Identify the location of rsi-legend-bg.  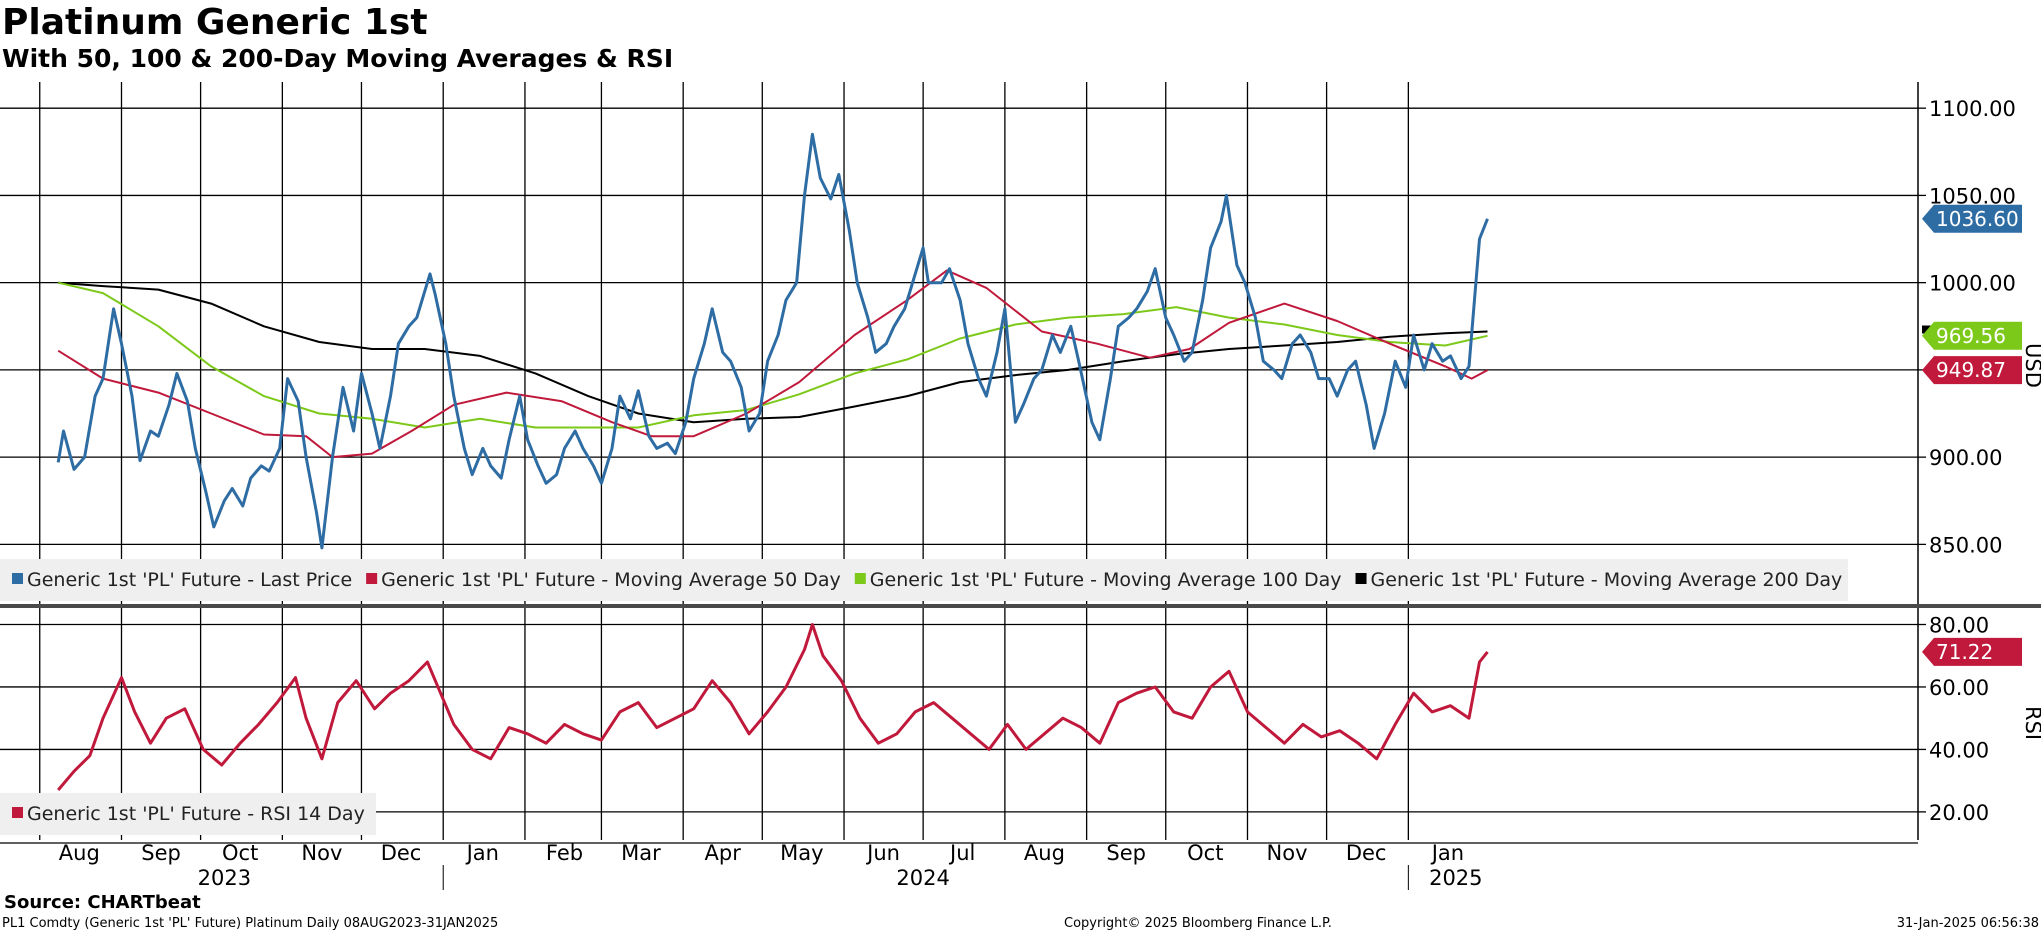
(188, 814).